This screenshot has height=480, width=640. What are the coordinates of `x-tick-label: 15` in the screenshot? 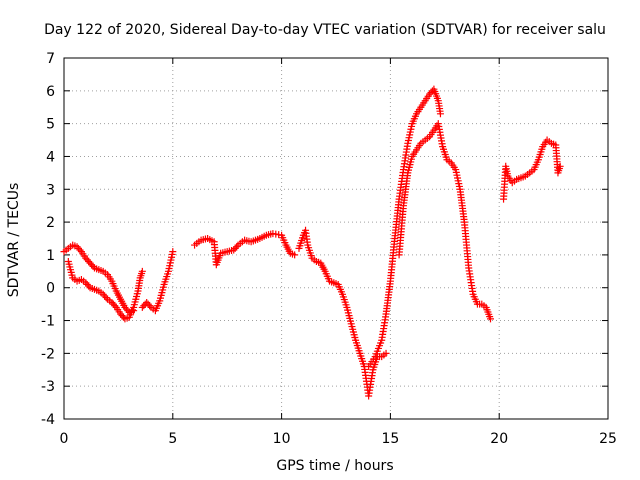 It's located at (390, 439).